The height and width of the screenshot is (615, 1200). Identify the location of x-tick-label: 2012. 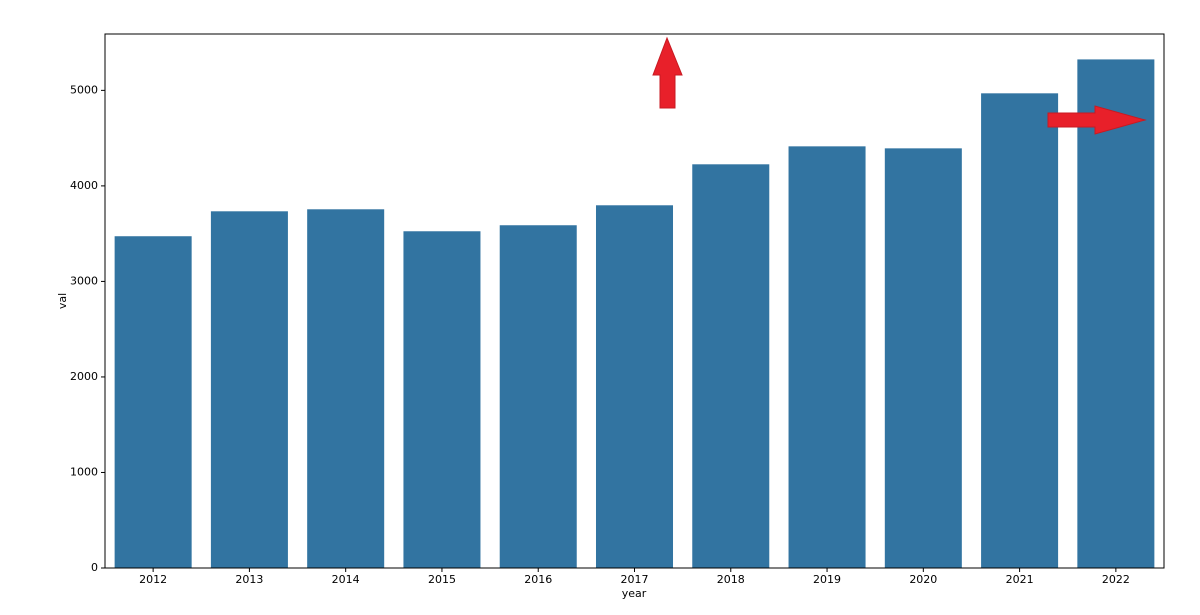
(153, 579).